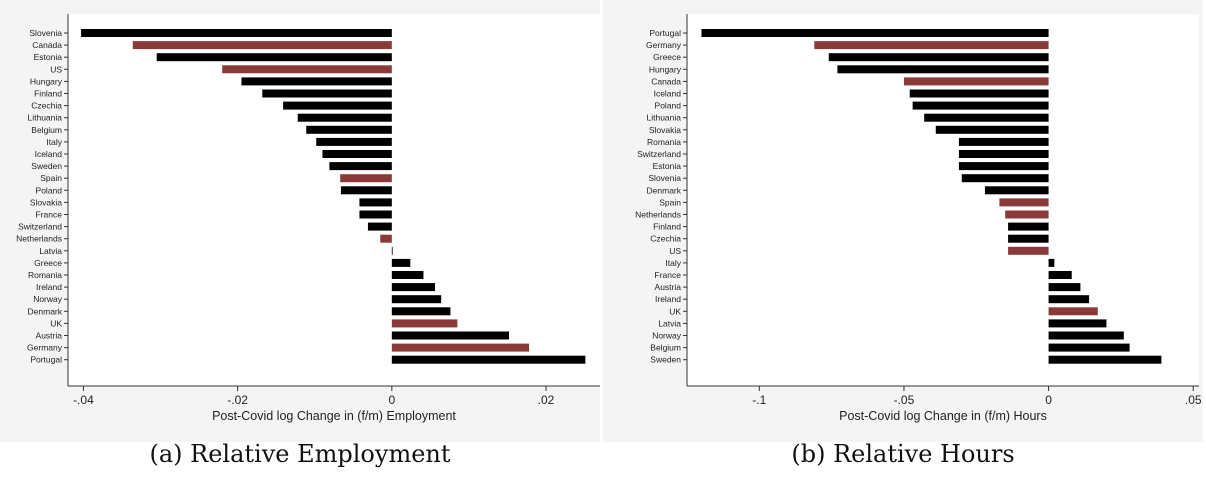 The height and width of the screenshot is (487, 1206). I want to click on category-label: Romania, so click(664, 142).